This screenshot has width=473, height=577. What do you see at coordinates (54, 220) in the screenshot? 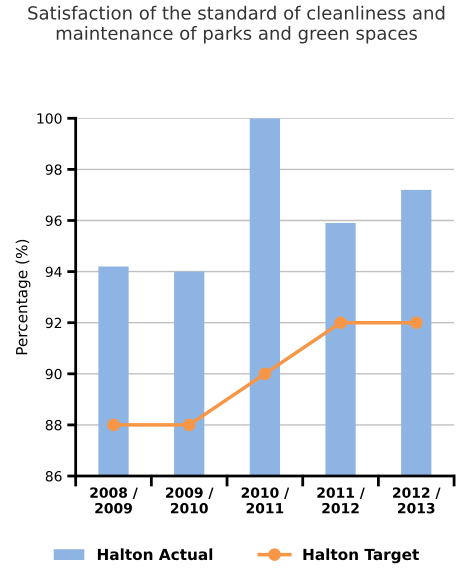
I see `y-tick-label: 96` at bounding box center [54, 220].